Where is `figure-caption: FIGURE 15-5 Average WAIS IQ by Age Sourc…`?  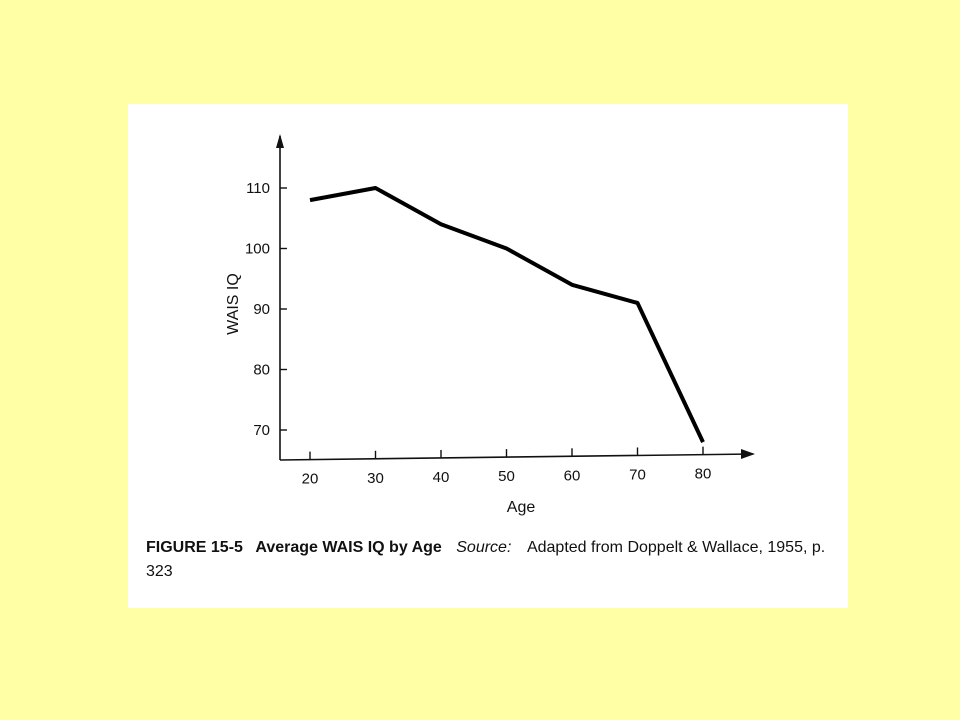
figure-caption: FIGURE 15-5 Average WAIS IQ by Age Sourc… is located at coordinates (491, 560).